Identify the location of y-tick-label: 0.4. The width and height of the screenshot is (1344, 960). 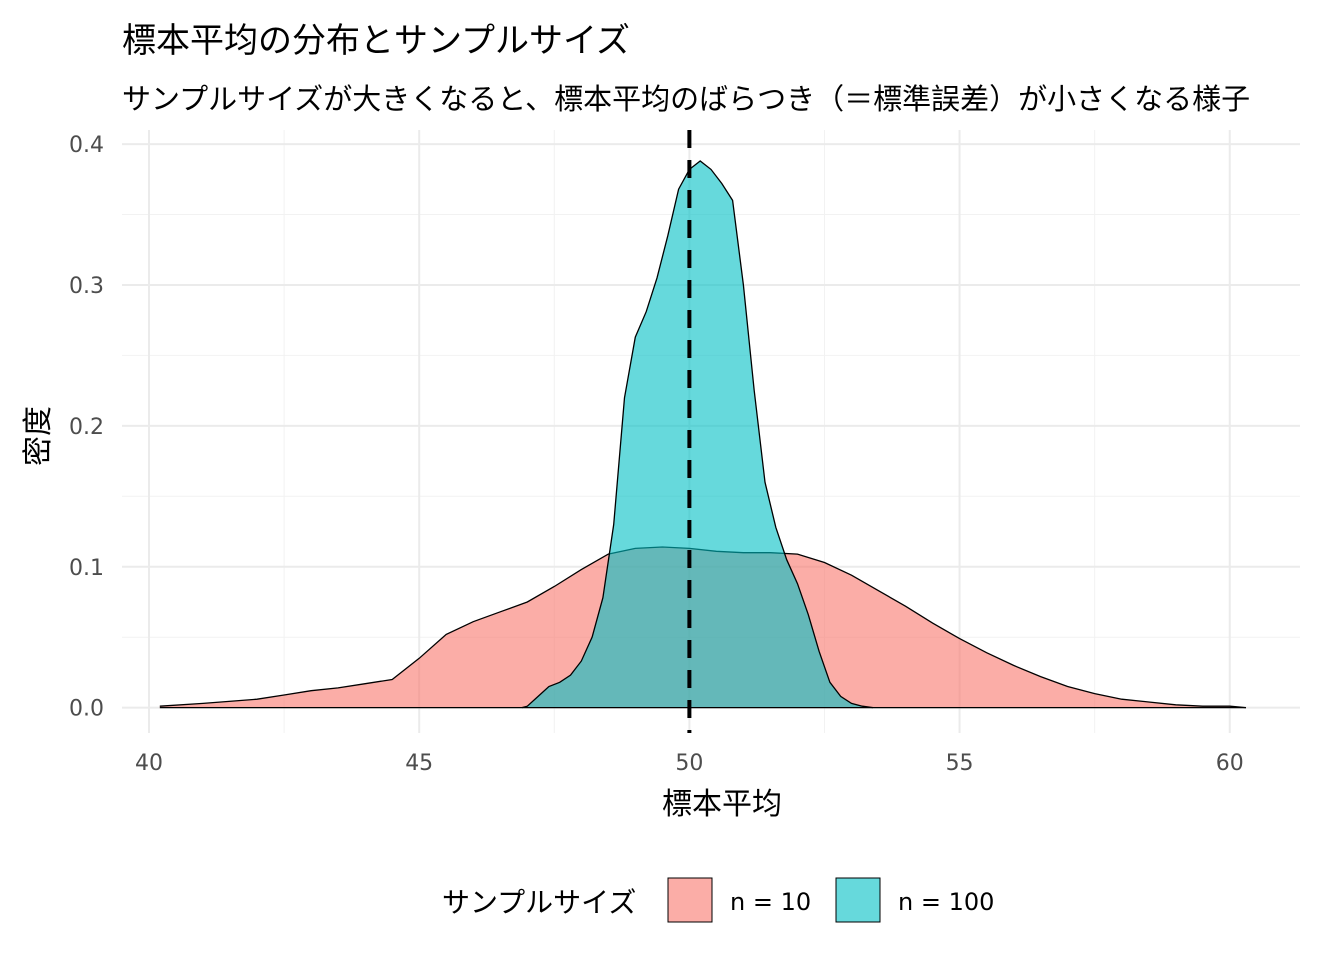
(86, 145).